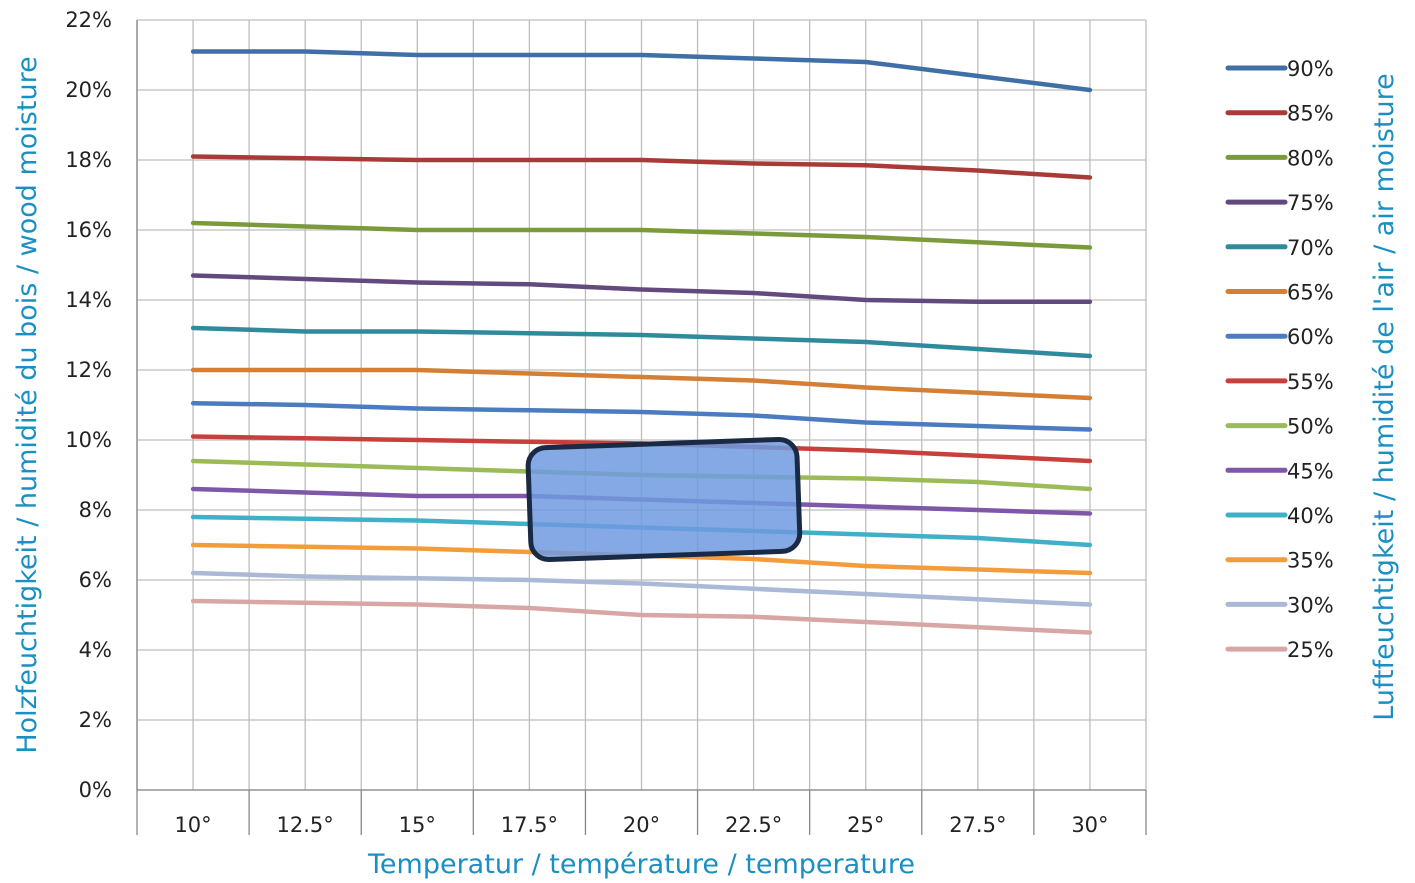 This screenshot has height=883, width=1415. I want to click on y-tick-label: 22%, so click(88, 20).